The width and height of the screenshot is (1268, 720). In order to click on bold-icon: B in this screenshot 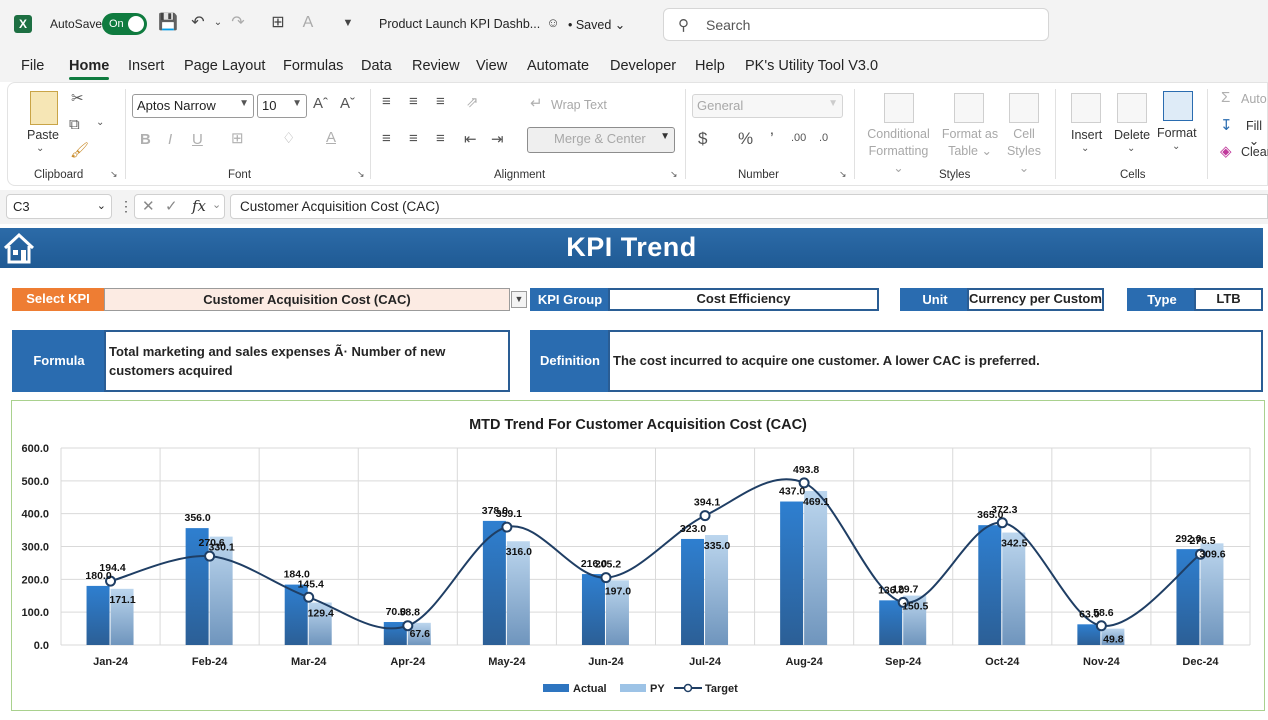, I will do `click(145, 139)`.